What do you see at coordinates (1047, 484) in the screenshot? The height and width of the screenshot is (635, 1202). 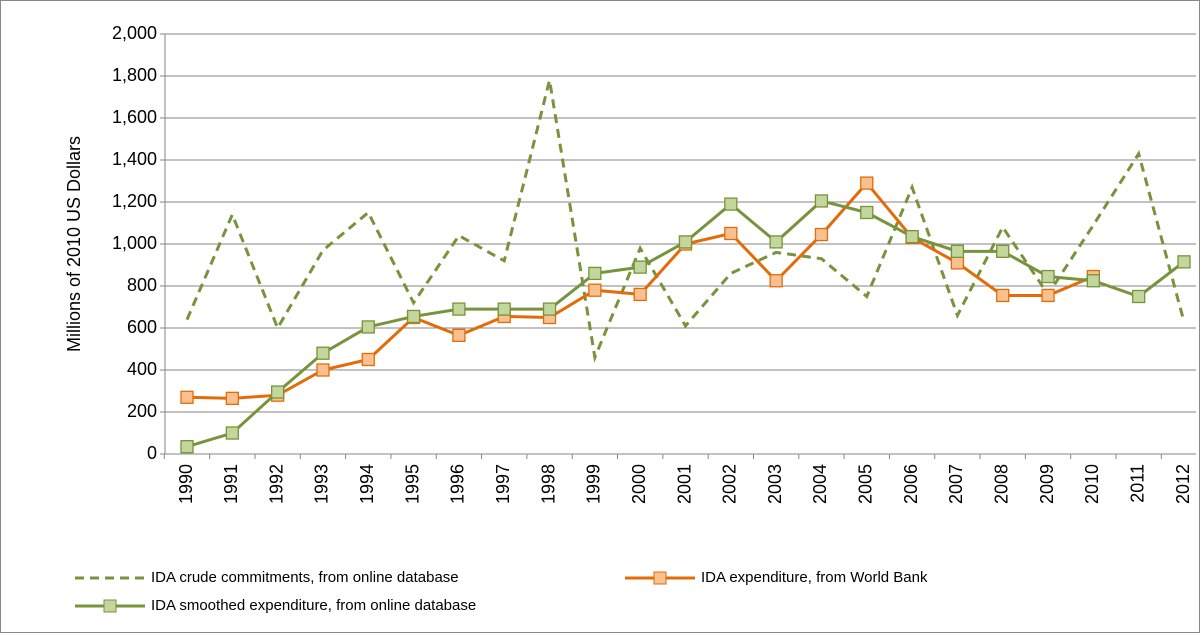 I see `x-tick-label: 2009` at bounding box center [1047, 484].